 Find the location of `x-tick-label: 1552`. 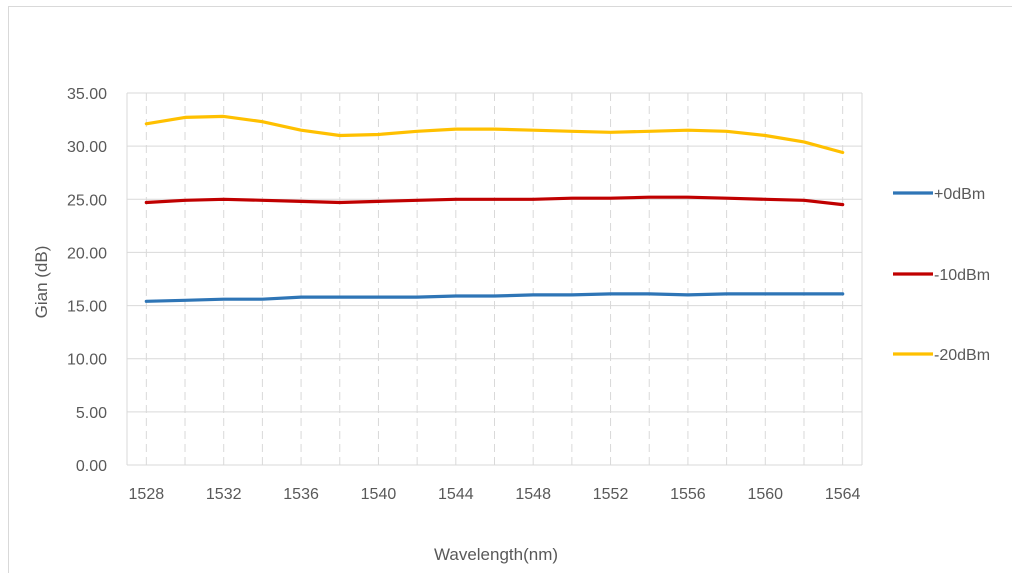

x-tick-label: 1552 is located at coordinates (611, 494).